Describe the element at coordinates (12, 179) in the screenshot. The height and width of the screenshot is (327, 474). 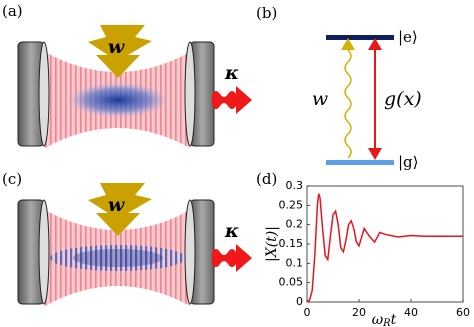
I see `panel-label: (c)` at that location.